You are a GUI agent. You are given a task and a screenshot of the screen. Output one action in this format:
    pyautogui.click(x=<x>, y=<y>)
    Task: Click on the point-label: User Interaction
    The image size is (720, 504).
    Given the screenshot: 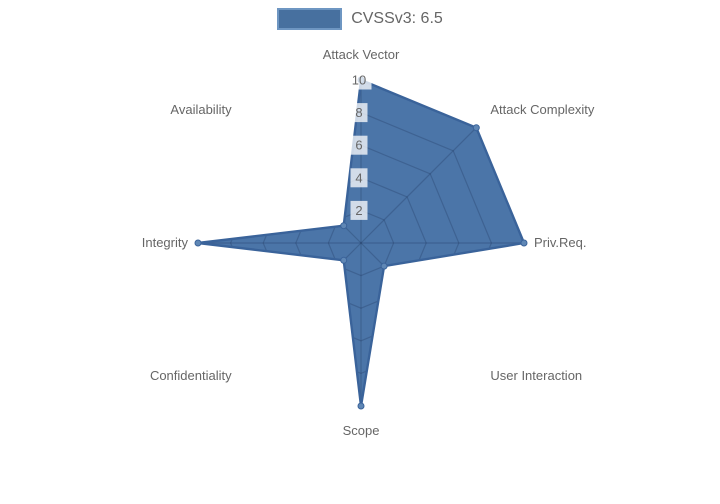 What is the action you would take?
    pyautogui.click(x=536, y=375)
    